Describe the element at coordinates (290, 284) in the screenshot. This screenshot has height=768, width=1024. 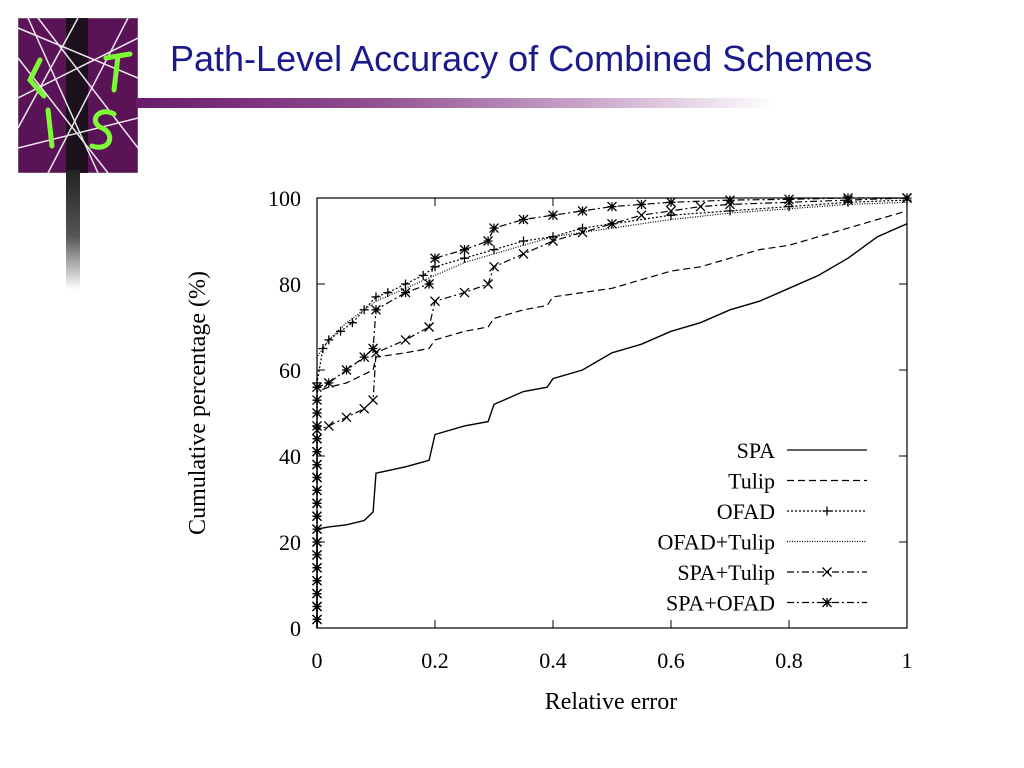
I see `y-tick-label: 80` at that location.